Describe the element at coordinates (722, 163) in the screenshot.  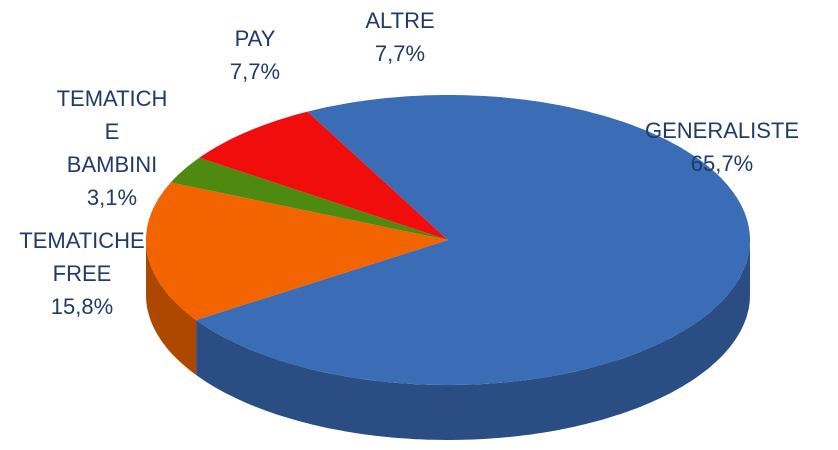
I see `value-label: 65,7%` at that location.